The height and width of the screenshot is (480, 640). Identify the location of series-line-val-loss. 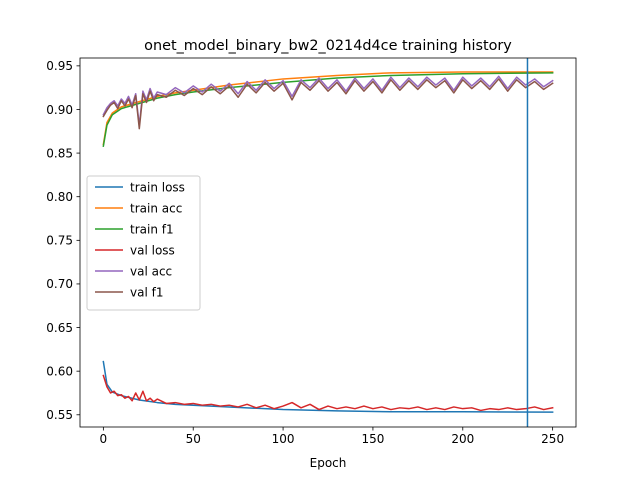
(328, 393).